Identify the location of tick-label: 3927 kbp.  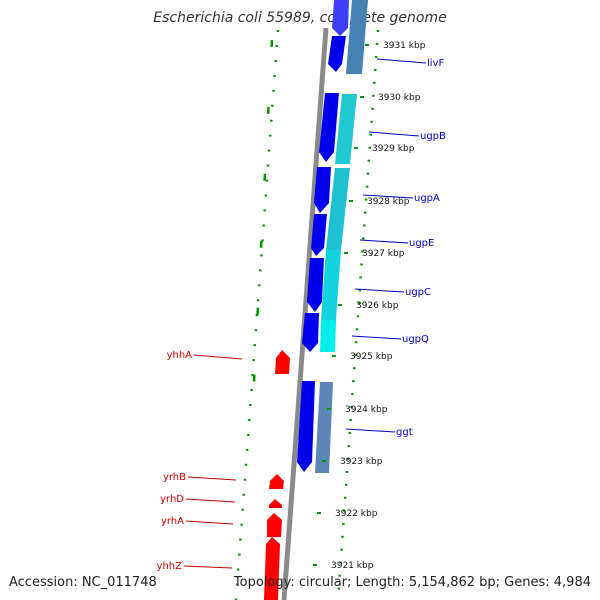
(383, 254).